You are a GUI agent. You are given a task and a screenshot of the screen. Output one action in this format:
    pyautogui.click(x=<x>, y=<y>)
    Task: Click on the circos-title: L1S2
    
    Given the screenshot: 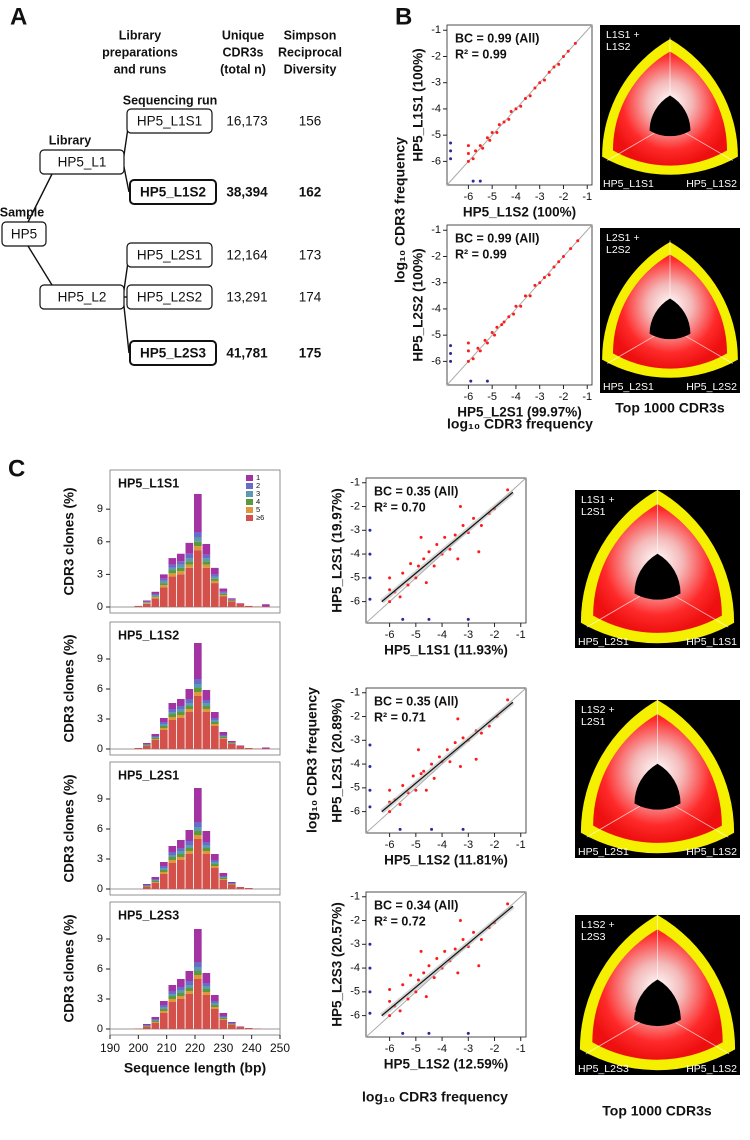 What is the action you would take?
    pyautogui.click(x=618, y=47)
    